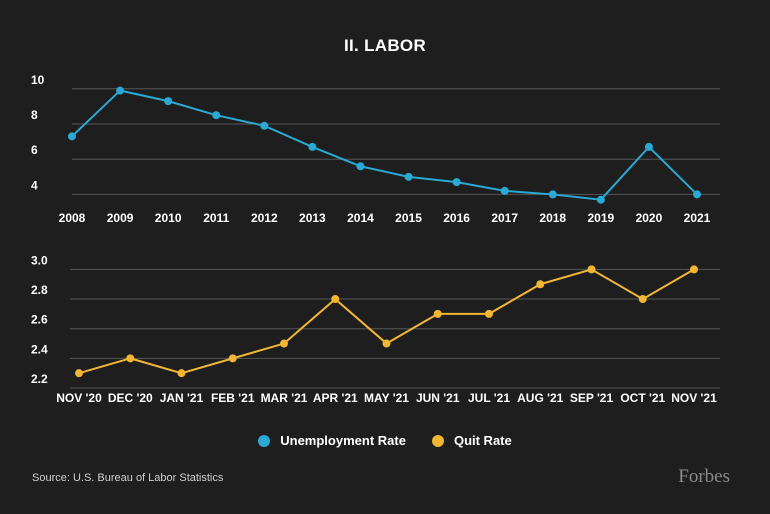 Image resolution: width=770 pixels, height=514 pixels. I want to click on unemployment-x-tick-label: 2018, so click(552, 218).